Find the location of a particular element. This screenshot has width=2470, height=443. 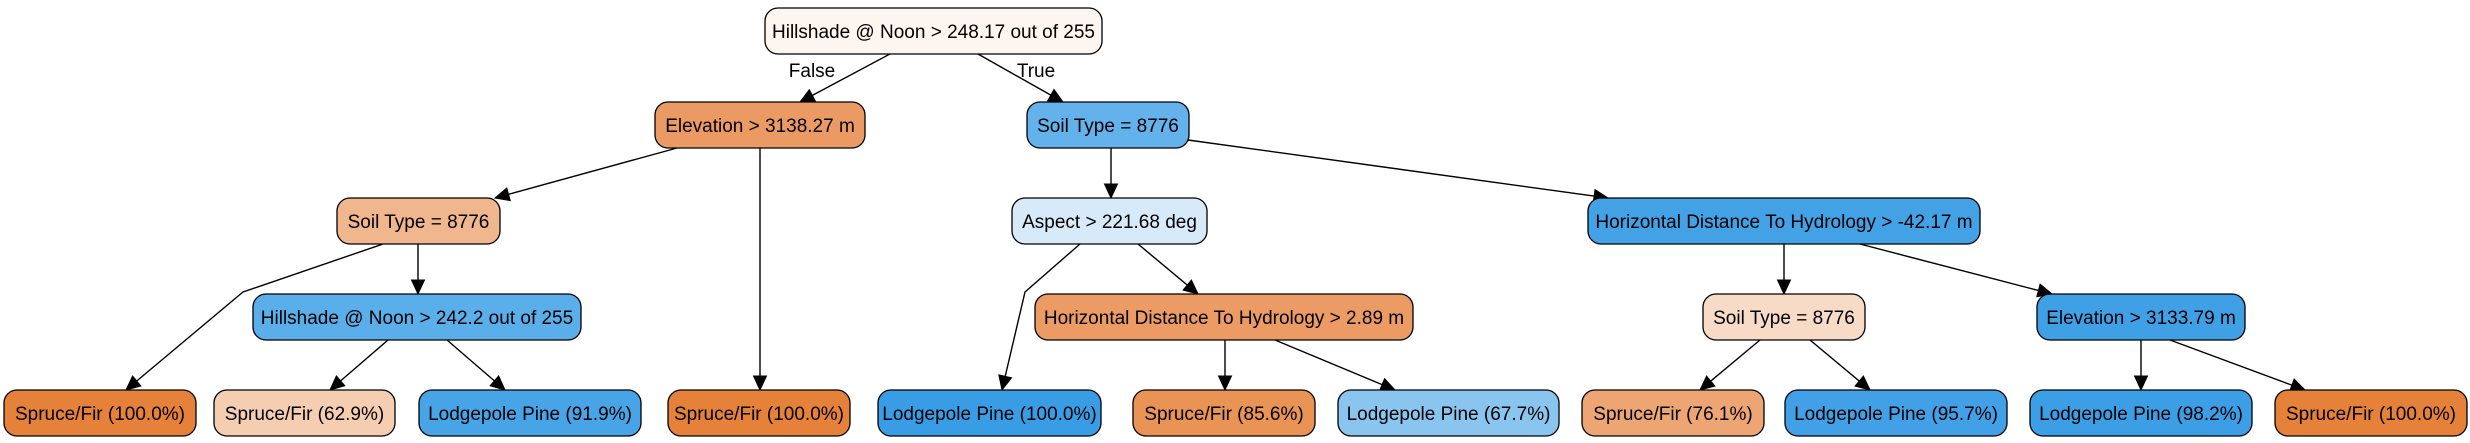

edge-soil3-to-leaf8 is located at coordinates (1730, 365).